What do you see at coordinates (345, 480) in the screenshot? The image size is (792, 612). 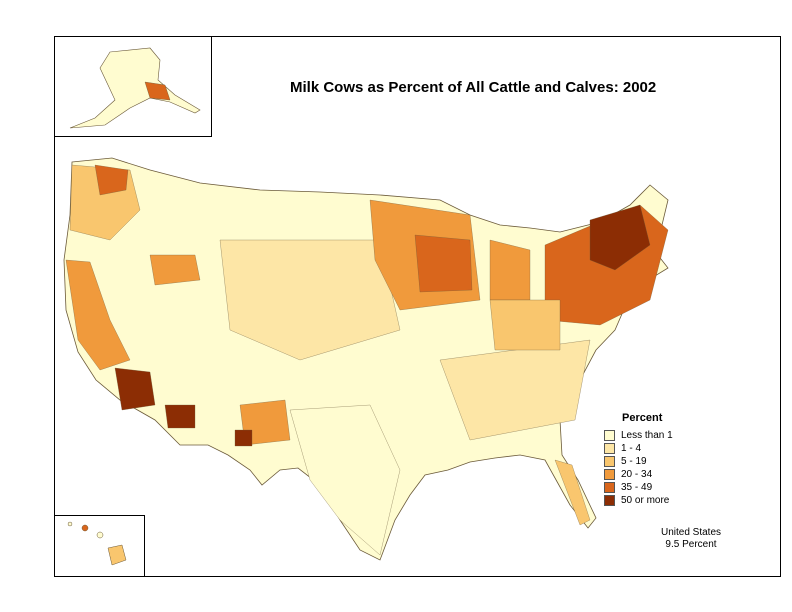 I see `region-texas` at bounding box center [345, 480].